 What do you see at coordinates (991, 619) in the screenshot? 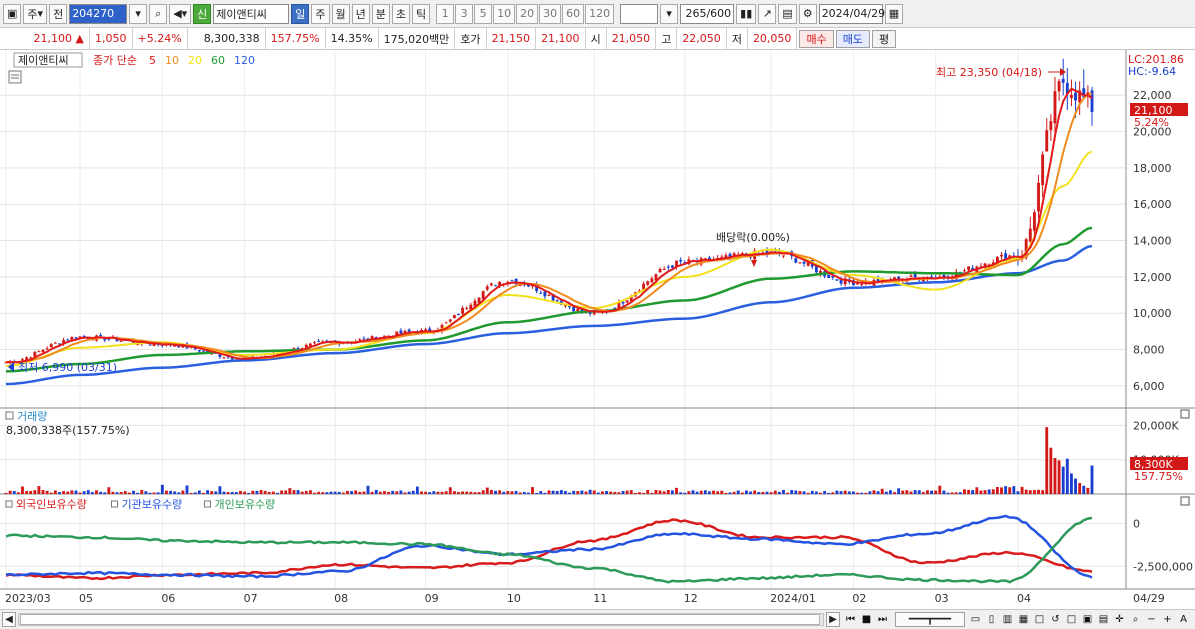
I see `expand-icon: ▯` at bounding box center [991, 619].